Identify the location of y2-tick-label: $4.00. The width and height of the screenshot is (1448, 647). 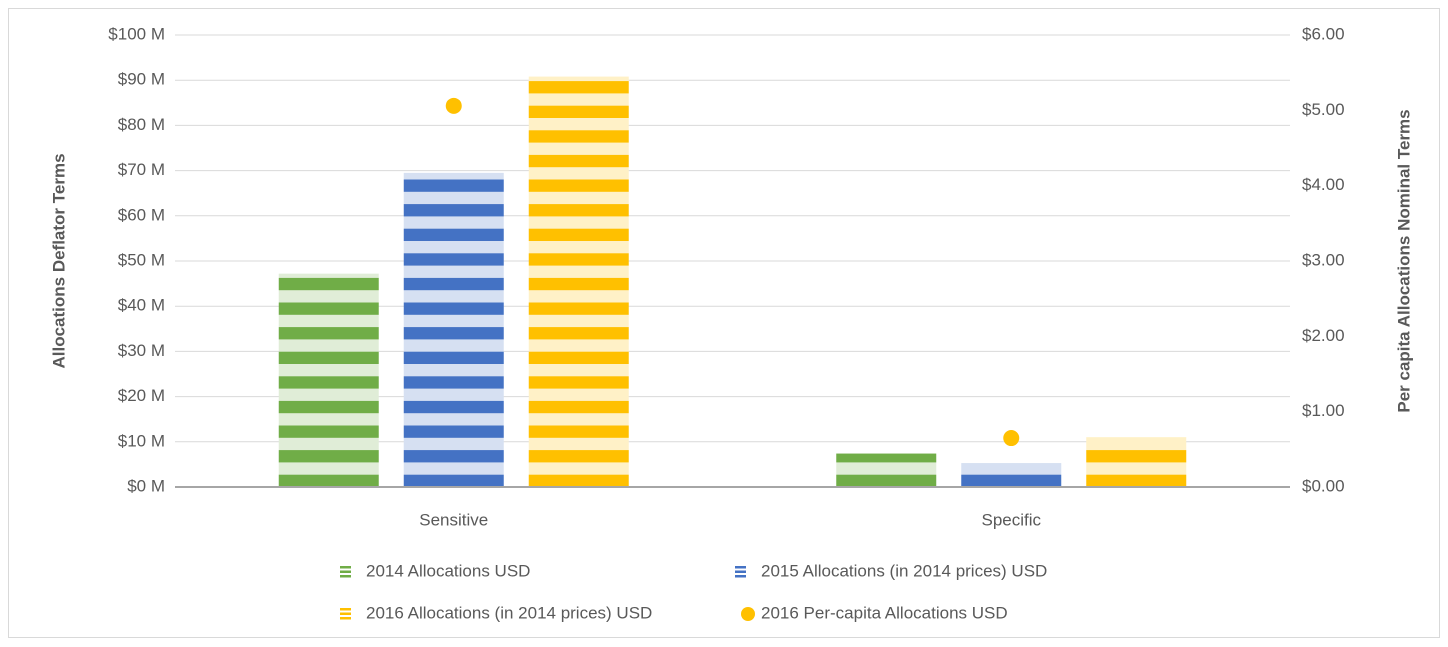
(1323, 184).